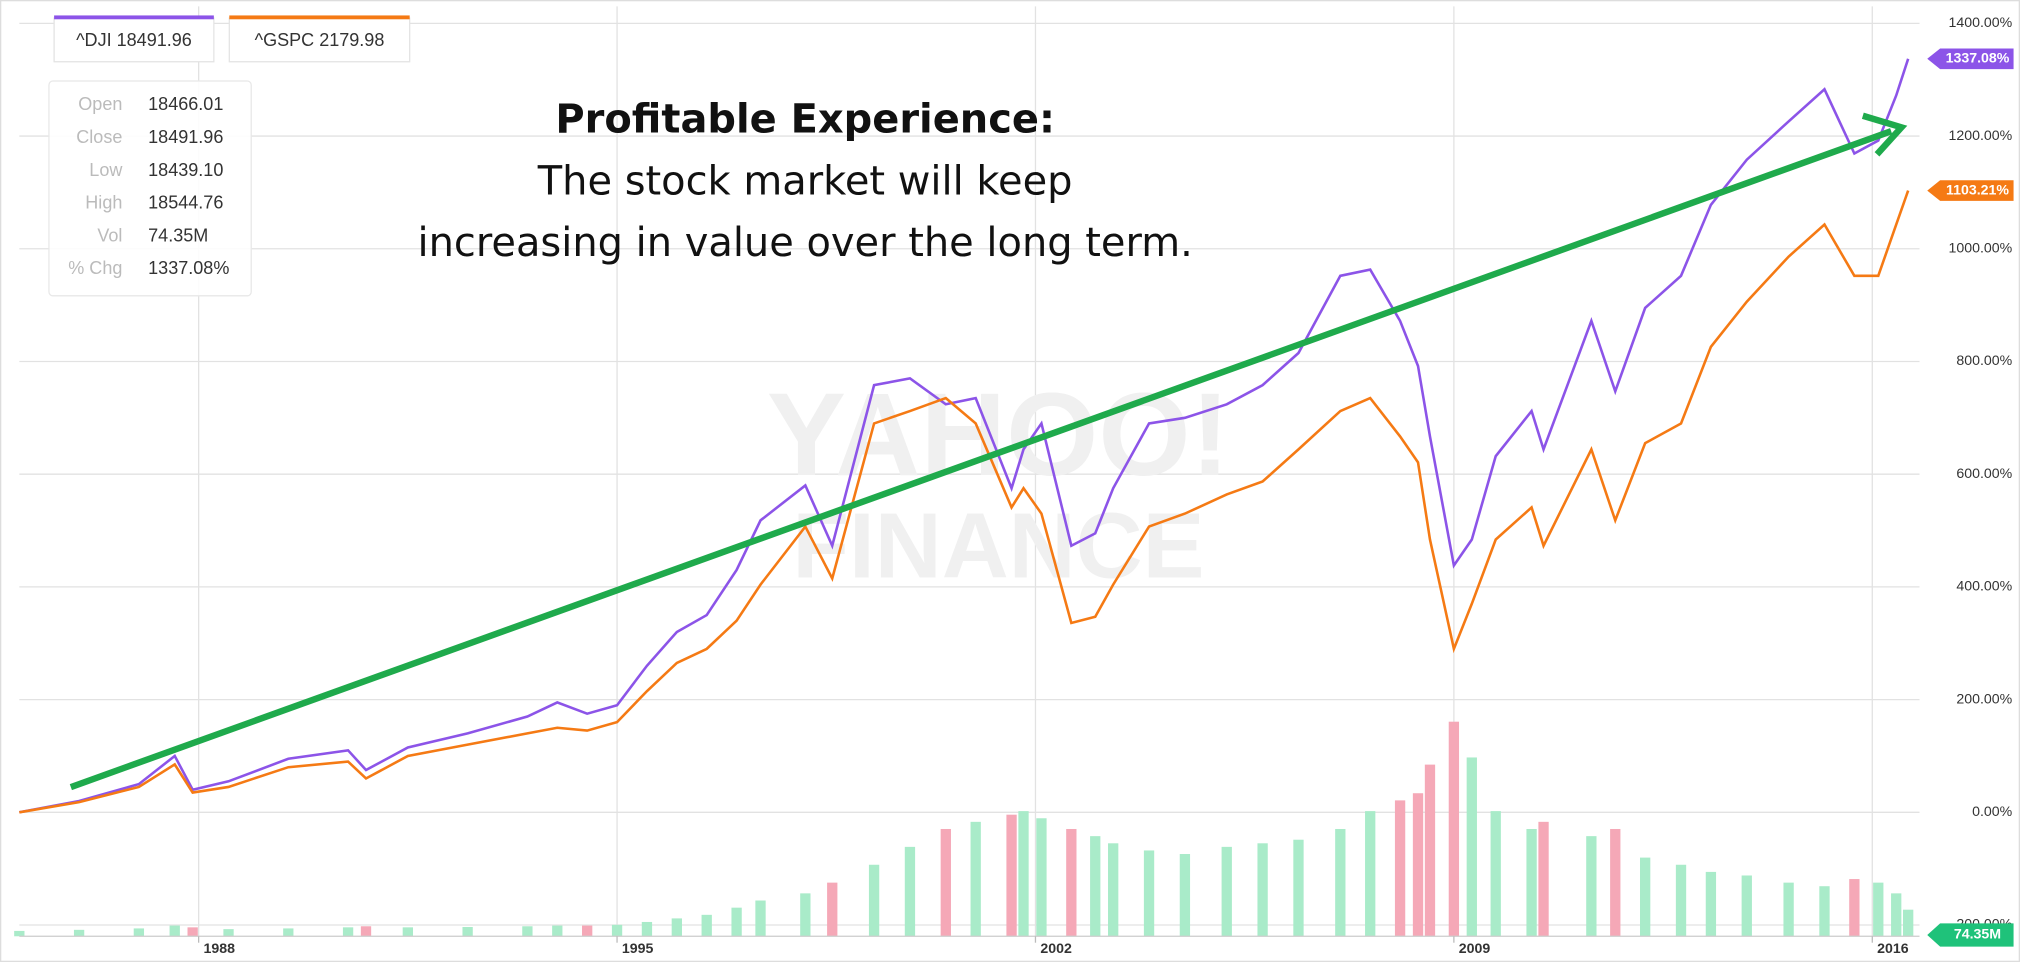 Image resolution: width=2020 pixels, height=962 pixels. Describe the element at coordinates (998, 546) in the screenshot. I see `watermark: FINANCE` at that location.